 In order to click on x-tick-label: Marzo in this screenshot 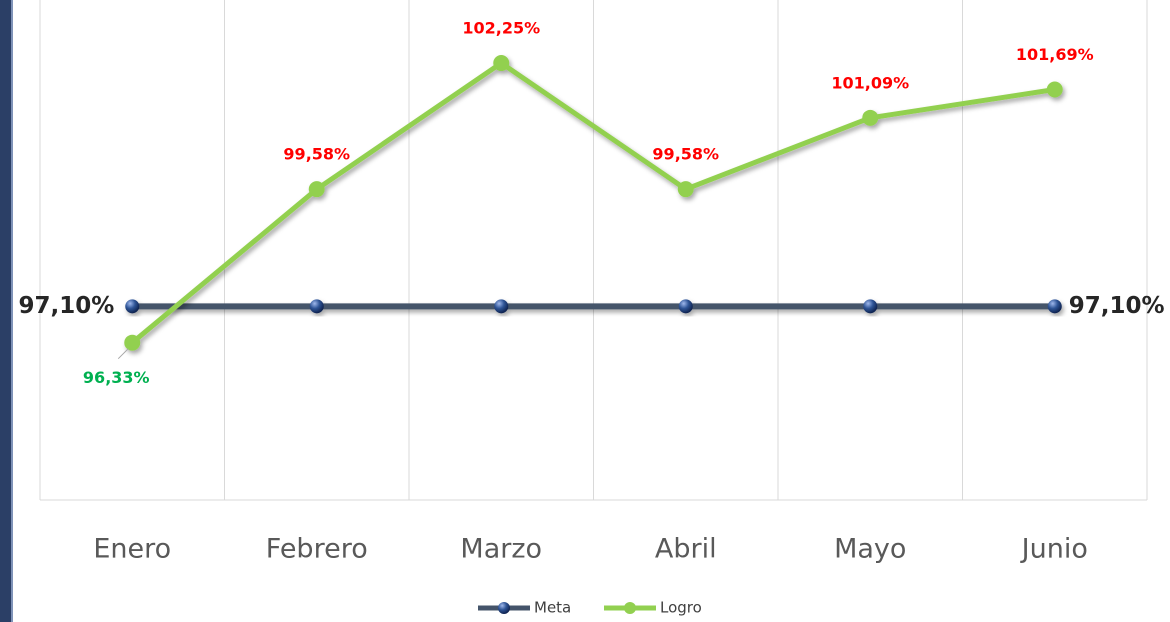, I will do `click(501, 549)`.